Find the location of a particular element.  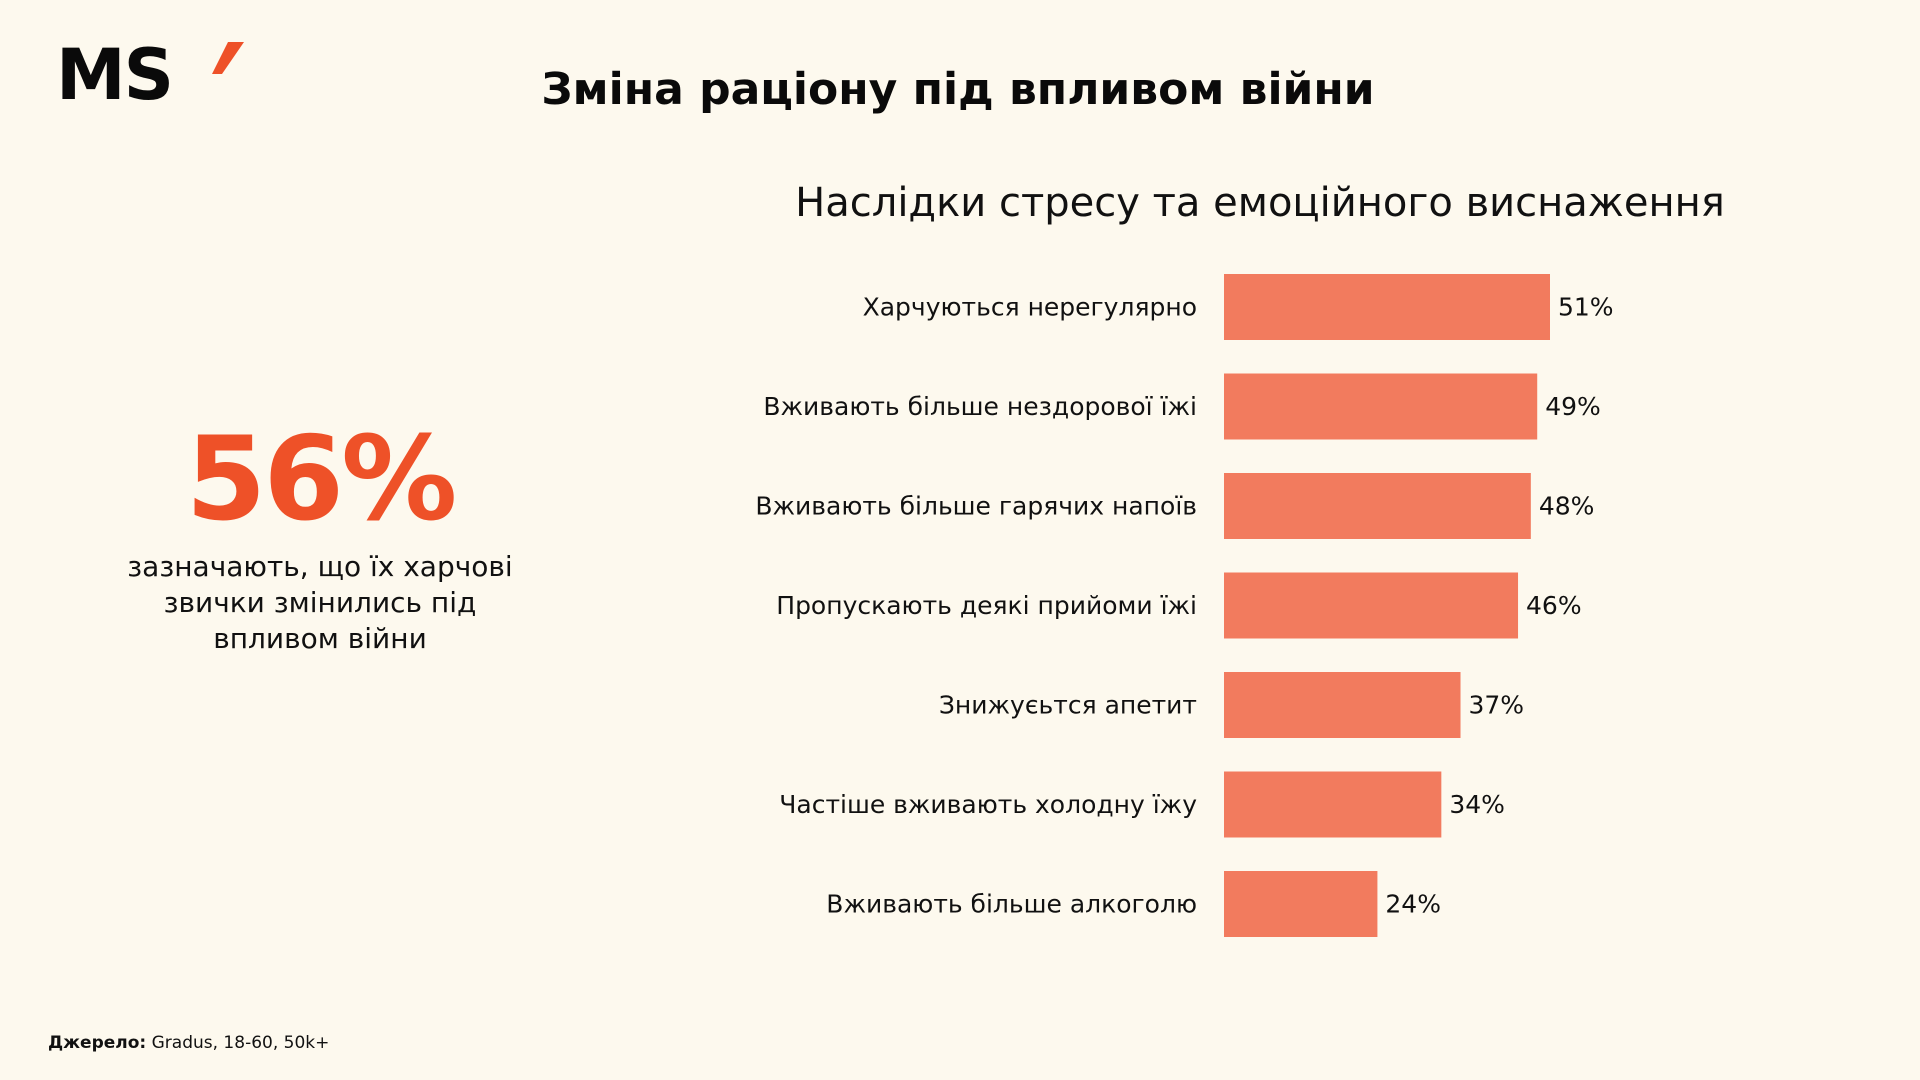

bar-row: Вживають більше алкоголю 24% is located at coordinates (1133, 904).